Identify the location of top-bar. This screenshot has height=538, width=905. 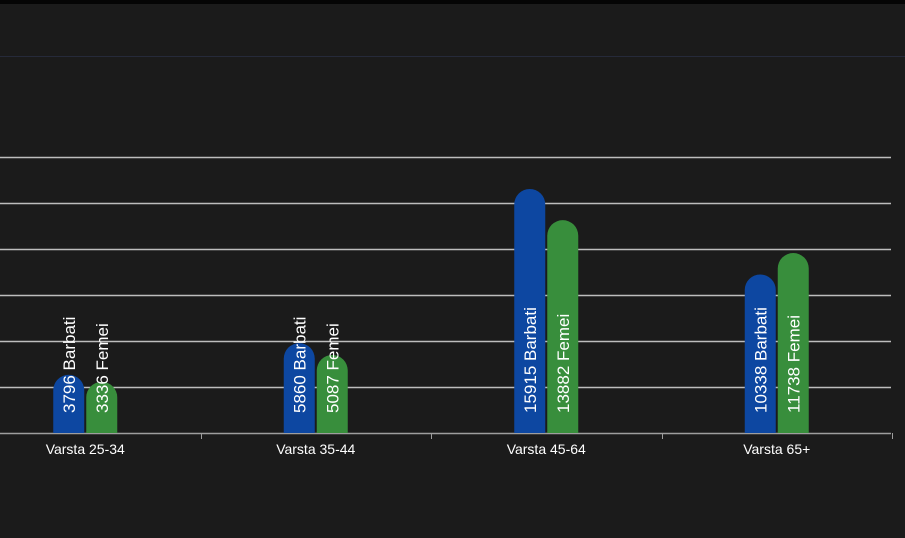
(452, 2).